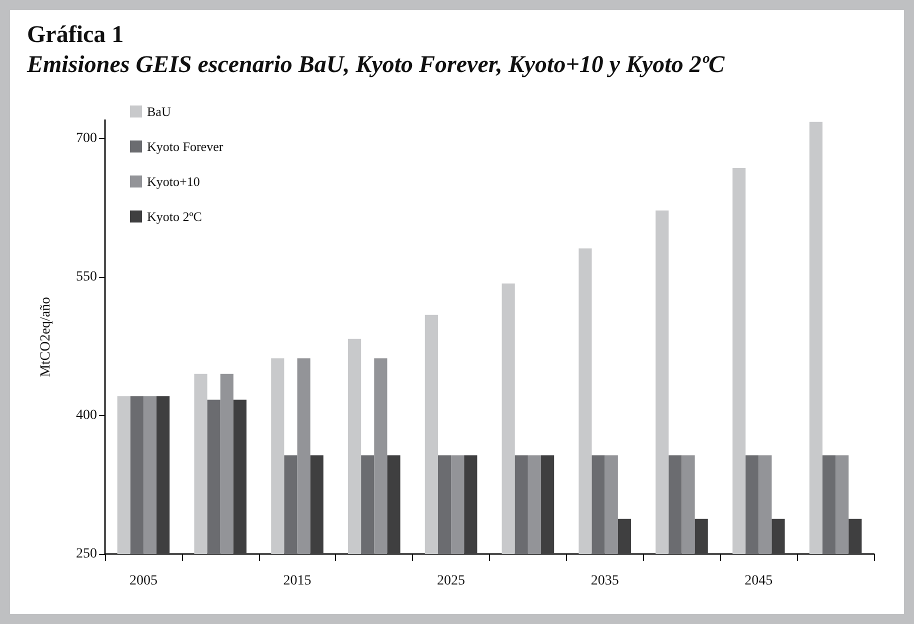 This screenshot has width=914, height=624. What do you see at coordinates (143, 581) in the screenshot?
I see `x-tick-label: 2005` at bounding box center [143, 581].